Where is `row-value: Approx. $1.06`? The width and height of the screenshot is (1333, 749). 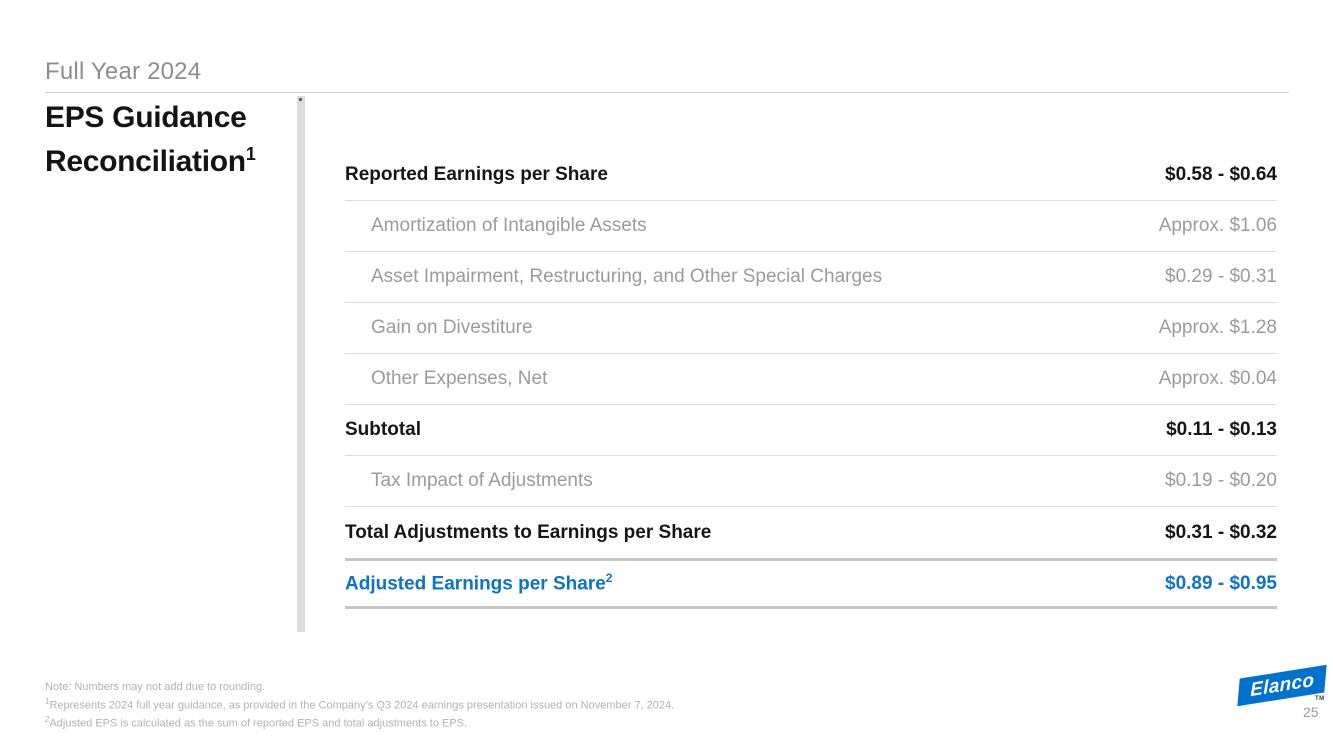 row-value: Approx. $1.06 is located at coordinates (1217, 225).